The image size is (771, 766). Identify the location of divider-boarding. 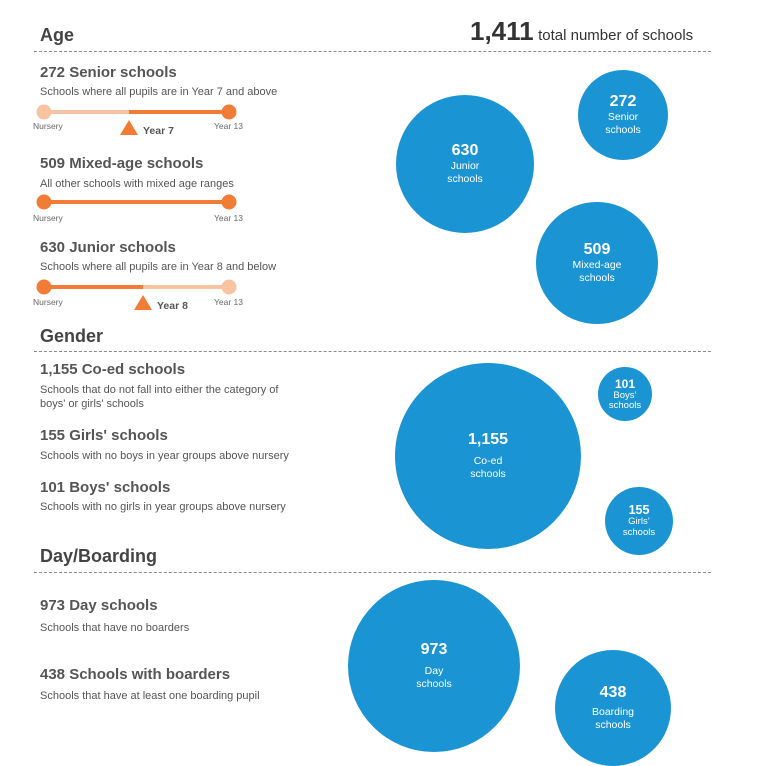
(372, 572).